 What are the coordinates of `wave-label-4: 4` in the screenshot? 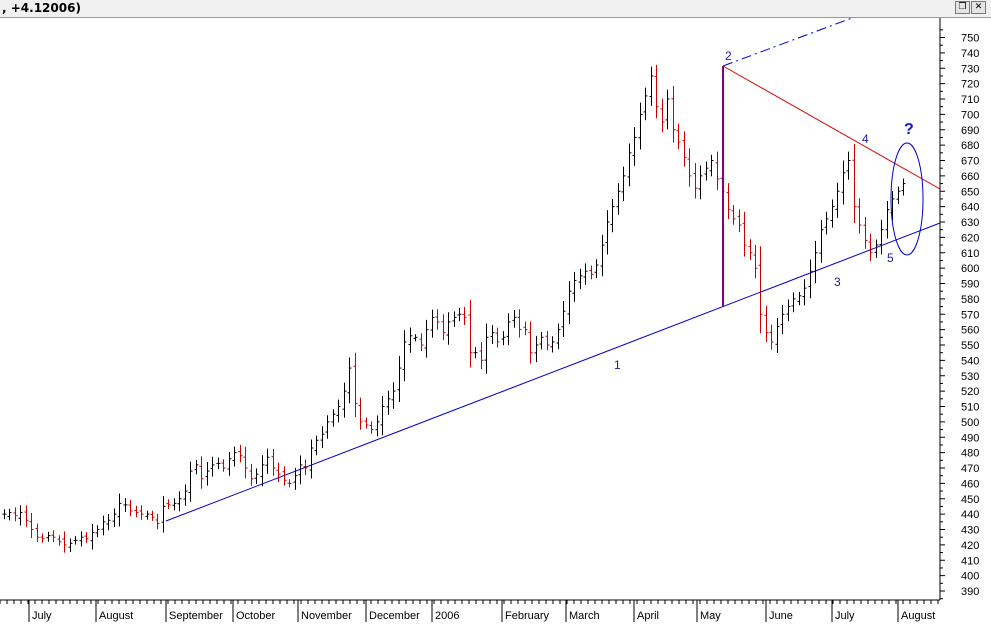 It's located at (865, 139).